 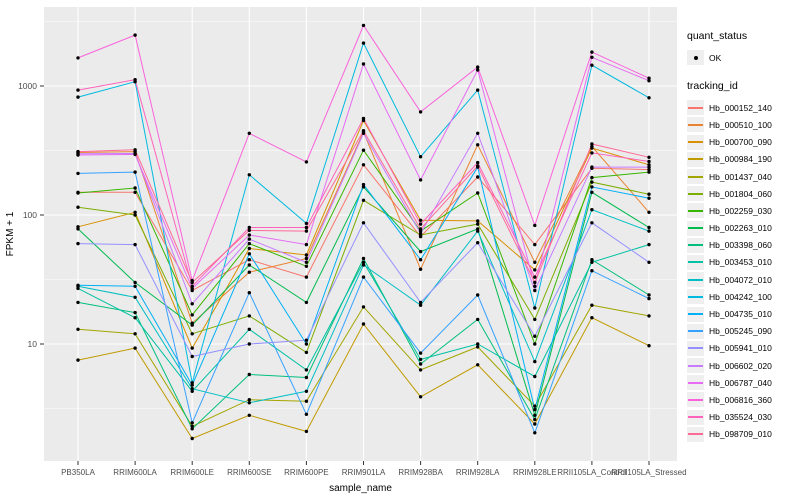 What do you see at coordinates (743, 176) in the screenshot?
I see `legend-item-Hb_001437_040: Hb_001437_040` at bounding box center [743, 176].